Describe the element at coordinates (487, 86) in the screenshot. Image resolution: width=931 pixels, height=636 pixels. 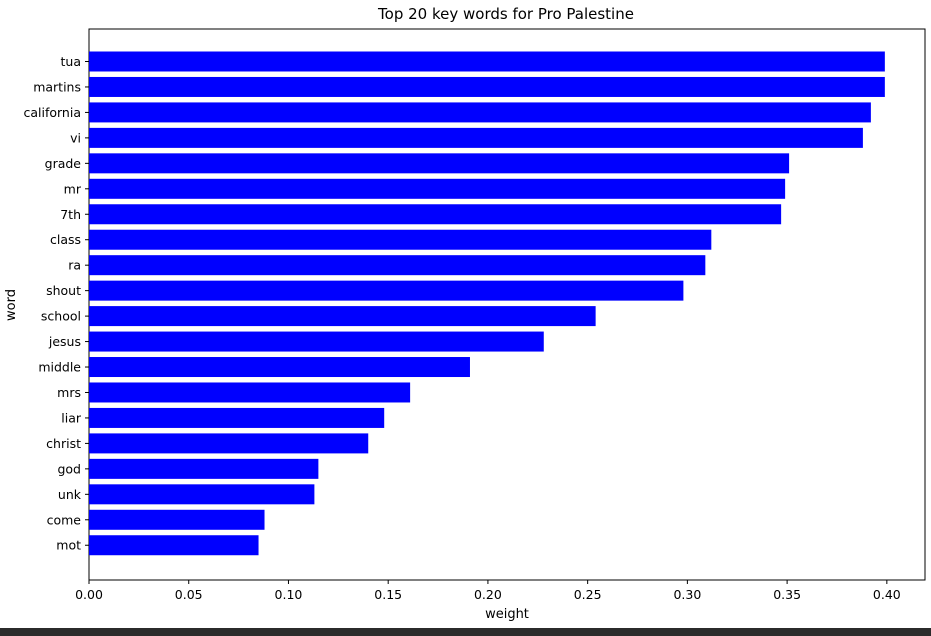
I see `bar-martins` at that location.